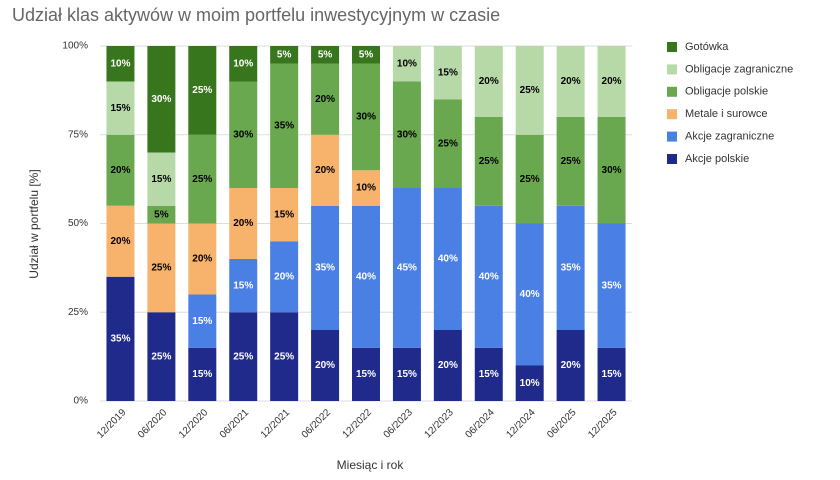 Image resolution: width=840 pixels, height=480 pixels. What do you see at coordinates (358, 424) in the screenshot?
I see `x-tick-label: 12/2022` at bounding box center [358, 424].